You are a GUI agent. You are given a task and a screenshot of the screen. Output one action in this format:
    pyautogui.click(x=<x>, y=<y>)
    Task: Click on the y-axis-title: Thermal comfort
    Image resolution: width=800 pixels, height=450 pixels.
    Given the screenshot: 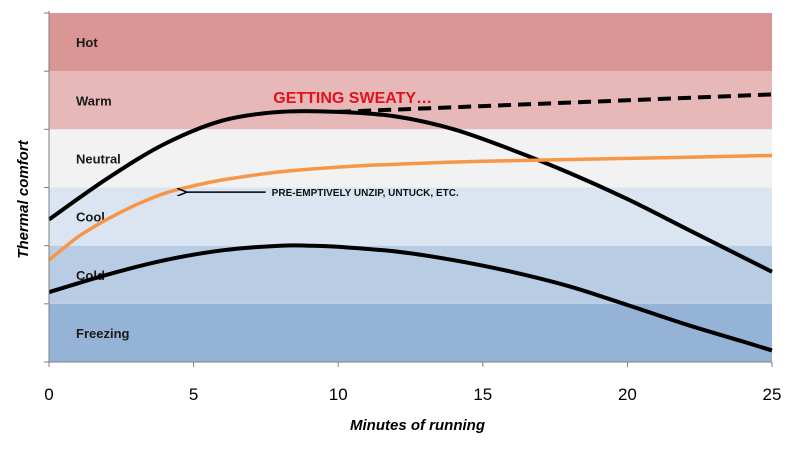 What is the action you would take?
    pyautogui.click(x=23, y=198)
    